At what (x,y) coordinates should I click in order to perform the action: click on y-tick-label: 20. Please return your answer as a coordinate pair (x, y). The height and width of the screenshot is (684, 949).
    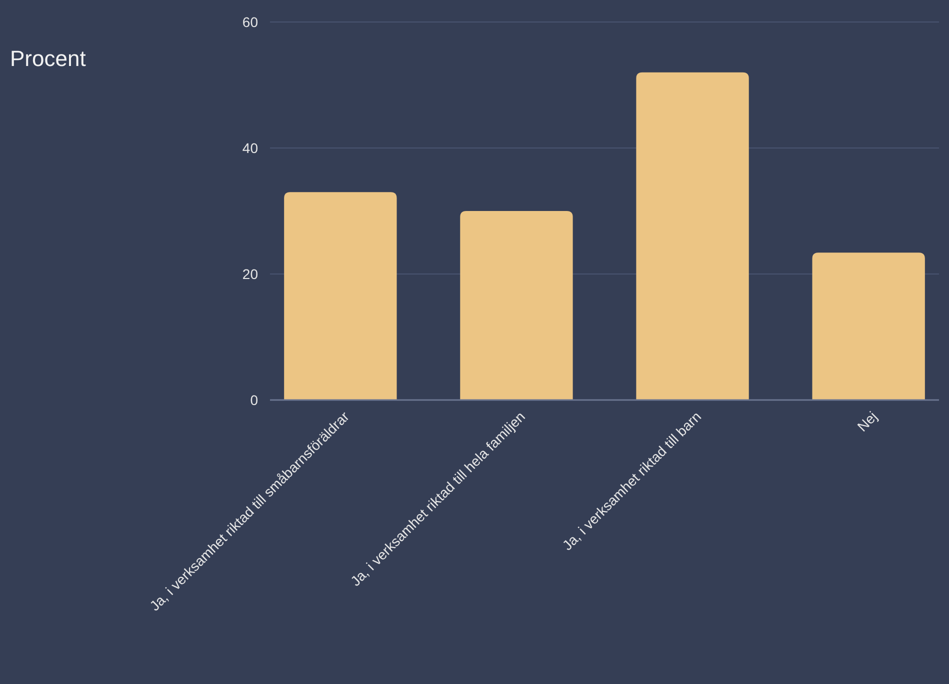
    Looking at the image, I should click on (250, 274).